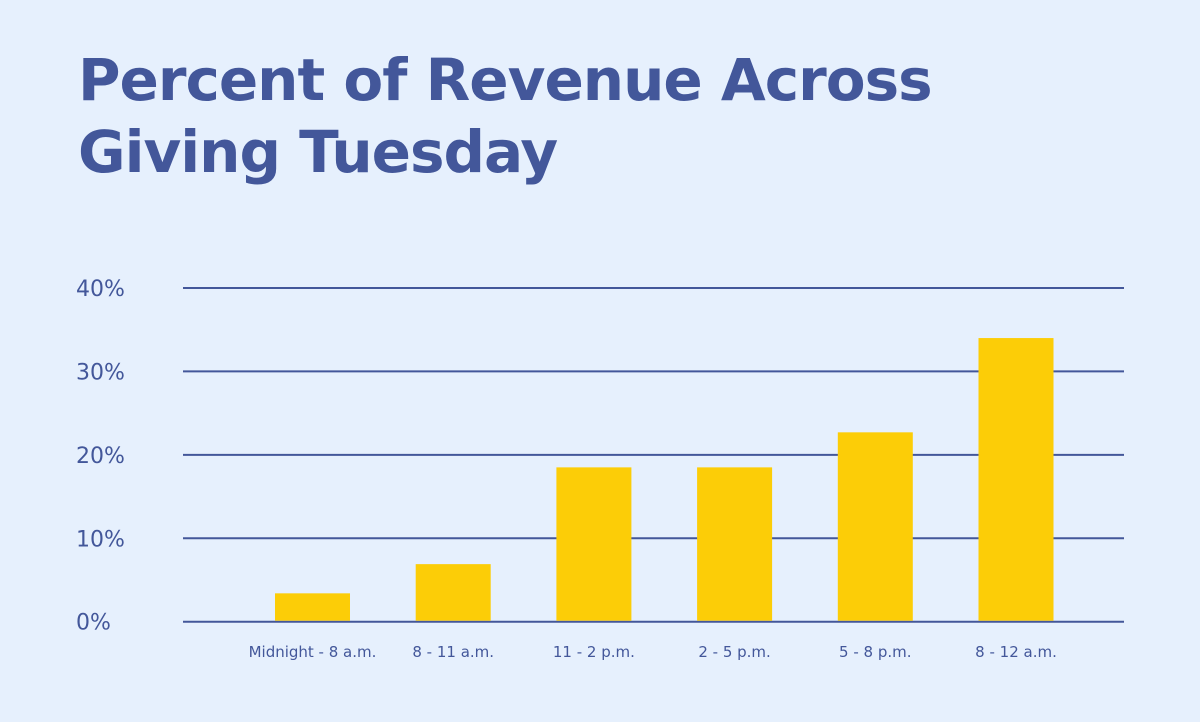  What do you see at coordinates (453, 652) in the screenshot?
I see `x-tick-label: 8 - 11 a.m.` at bounding box center [453, 652].